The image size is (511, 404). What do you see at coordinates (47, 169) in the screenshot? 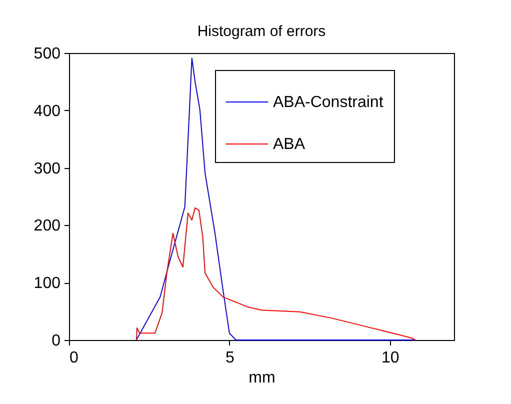
I see `y-tick-label: 300` at bounding box center [47, 169].